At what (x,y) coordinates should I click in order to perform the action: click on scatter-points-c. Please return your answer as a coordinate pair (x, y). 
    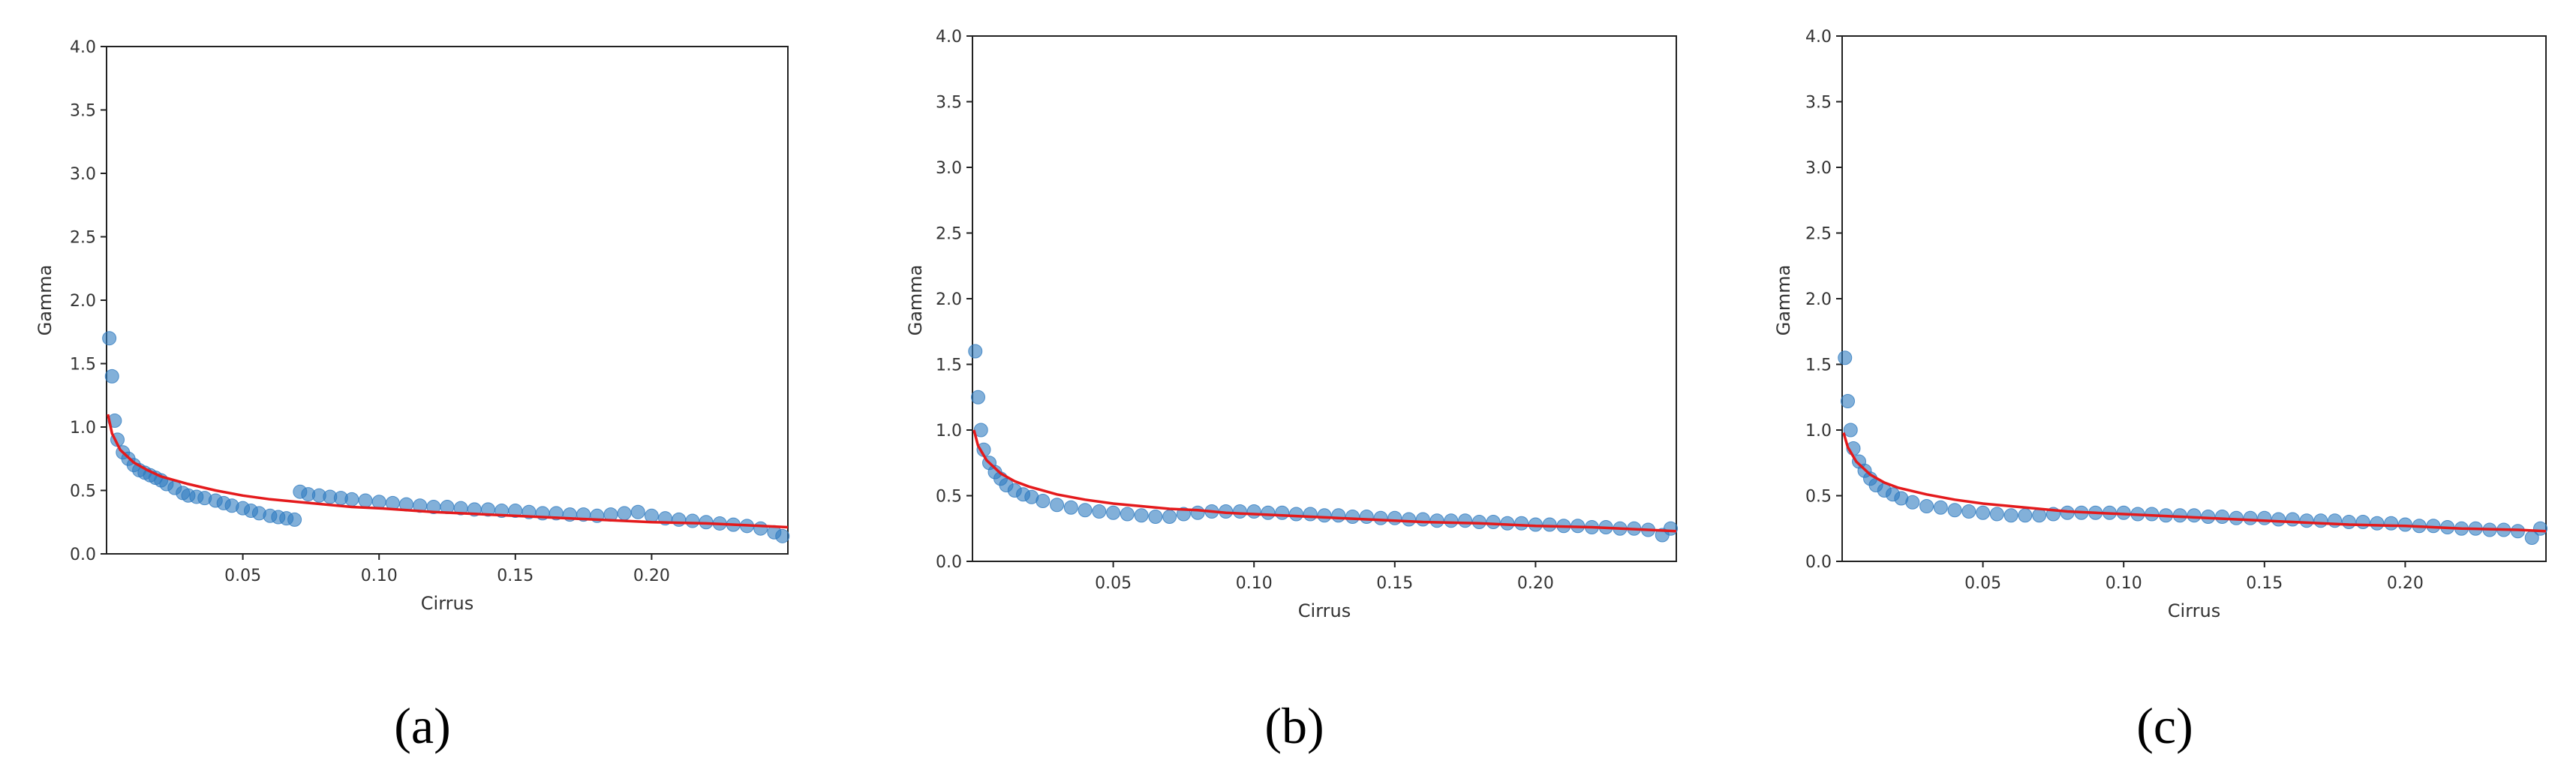
    Looking at the image, I should click on (2192, 448).